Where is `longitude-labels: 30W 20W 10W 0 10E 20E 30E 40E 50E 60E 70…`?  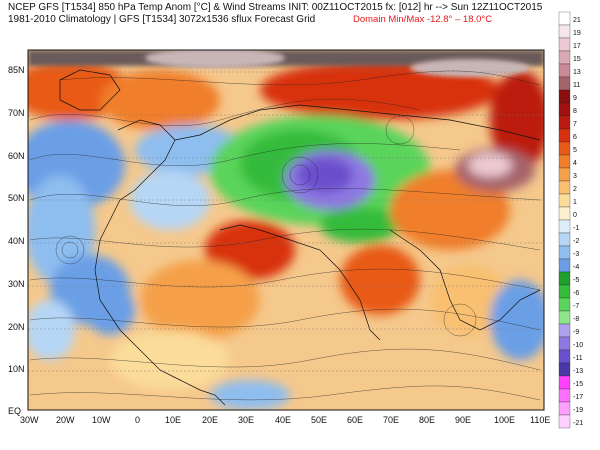
longitude-labels: 30W 20W 10W 0 10E 20E 30E 40E 50E 60E 70… is located at coordinates (285, 420).